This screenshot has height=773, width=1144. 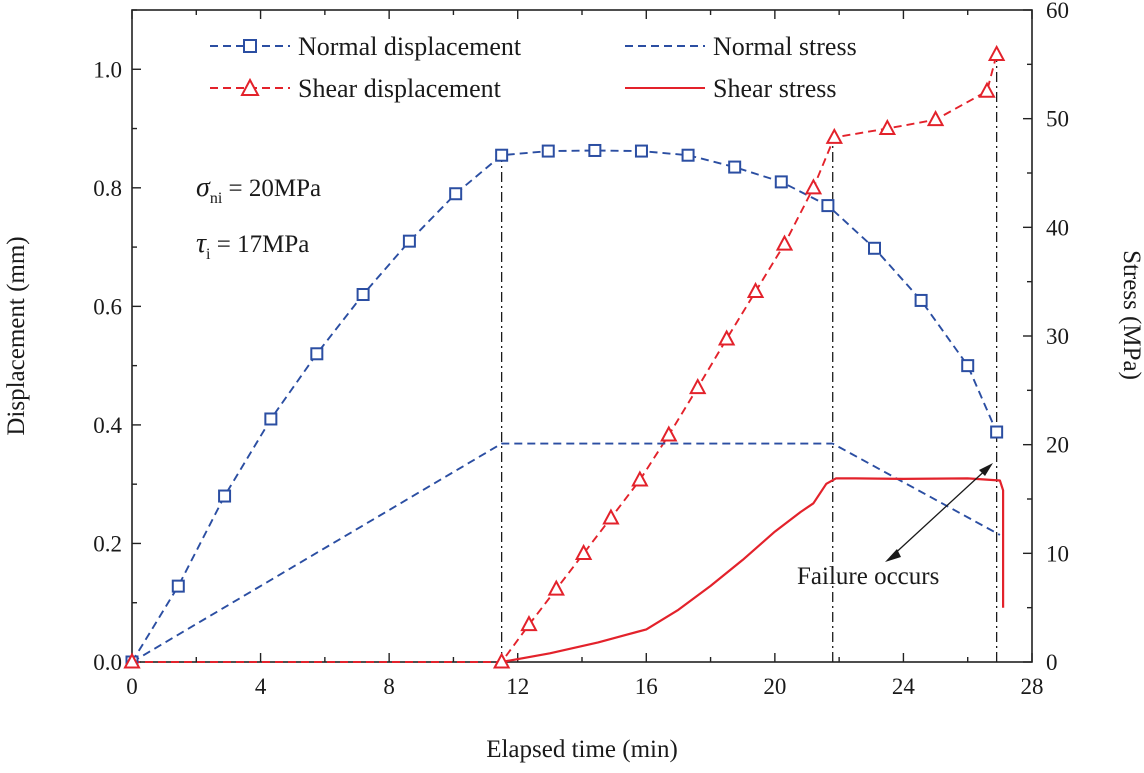 I want to click on tau-subscript: i, so click(x=208, y=254).